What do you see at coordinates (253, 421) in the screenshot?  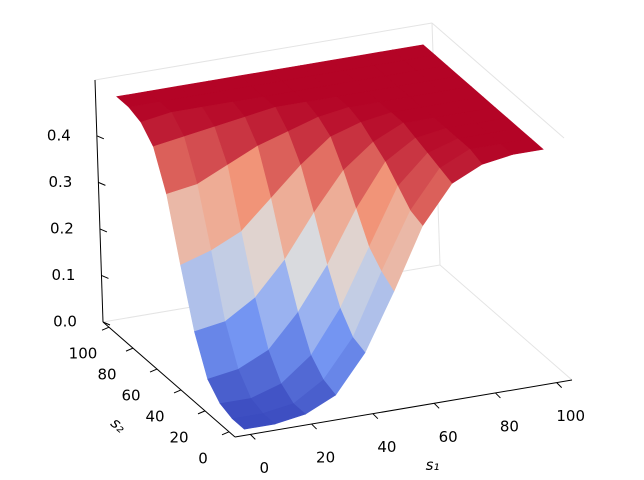 I see `surface-cell` at bounding box center [253, 421].